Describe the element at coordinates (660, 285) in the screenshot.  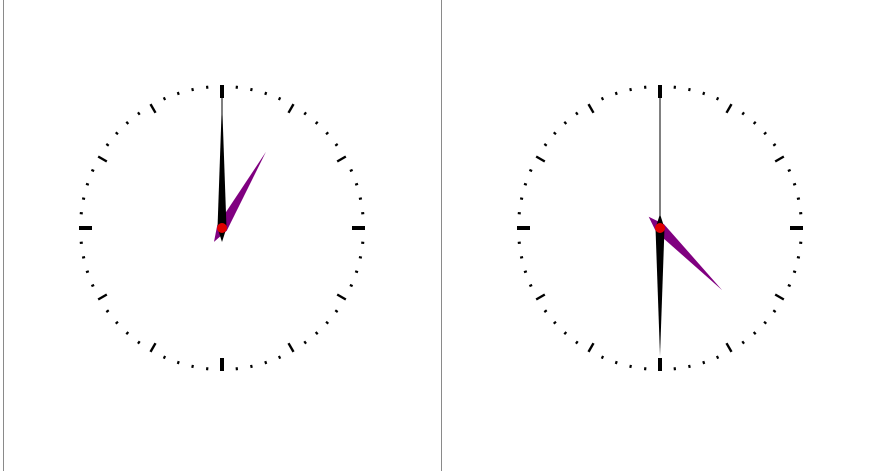
I see `minute-hand` at that location.